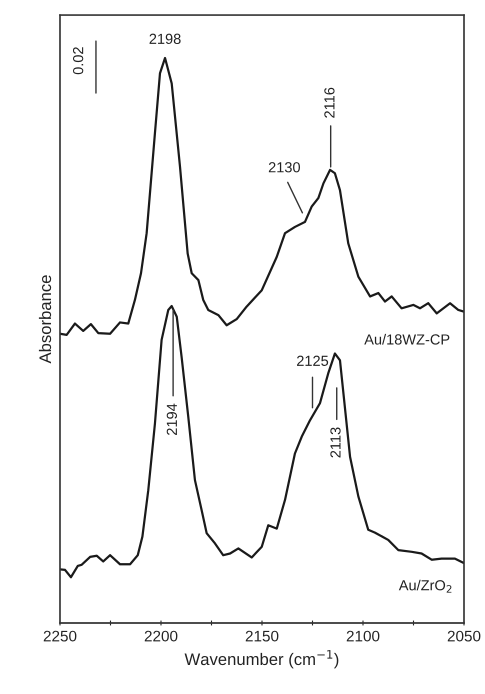  I want to click on annotation: 2194, so click(172, 419).